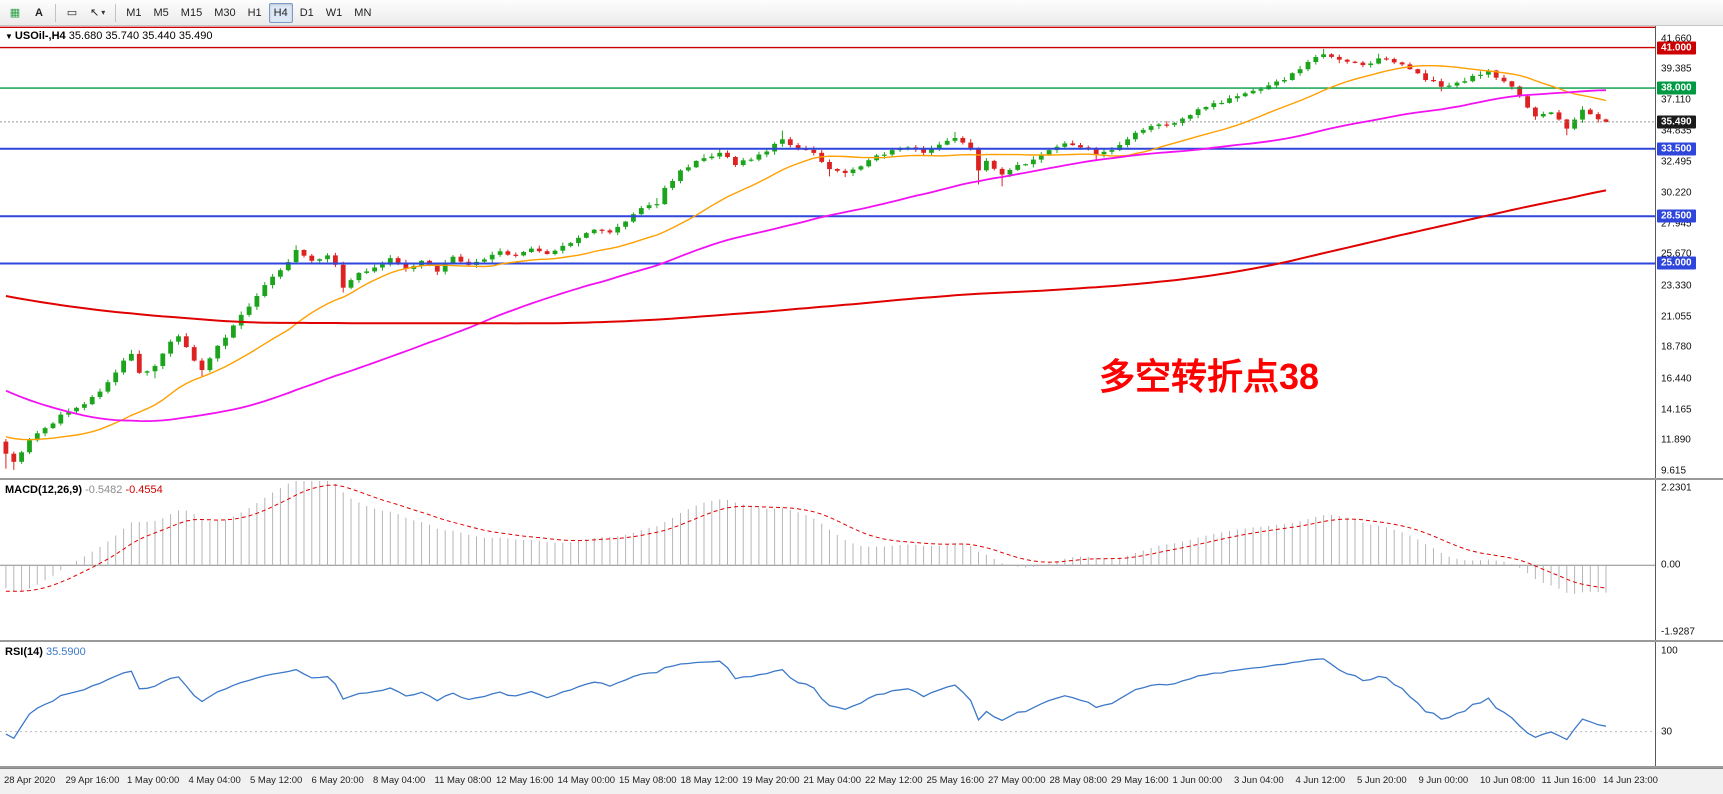 The height and width of the screenshot is (794, 1723). Describe the element at coordinates (1676, 263) in the screenshot. I see `price-level-badge: 25.000` at that location.